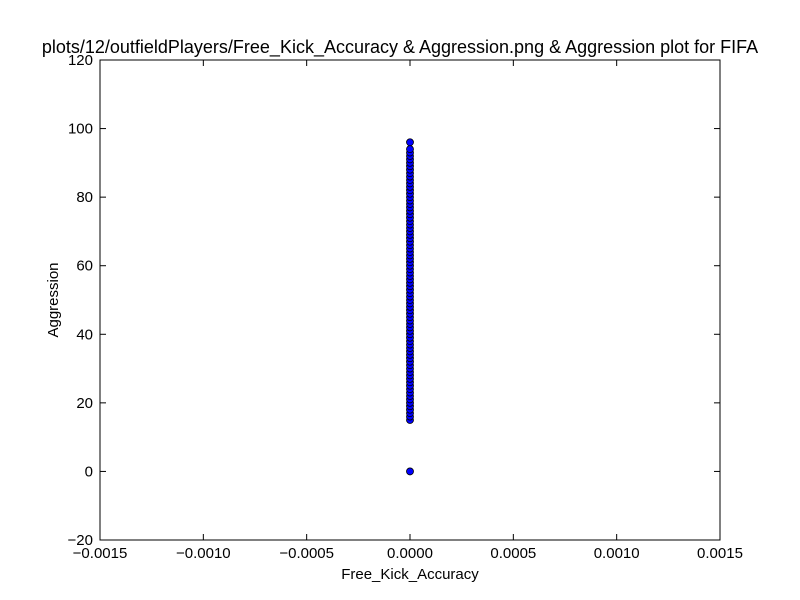 This screenshot has height=600, width=800. What do you see at coordinates (720, 553) in the screenshot?
I see `x-tick-label: 0.0015` at bounding box center [720, 553].